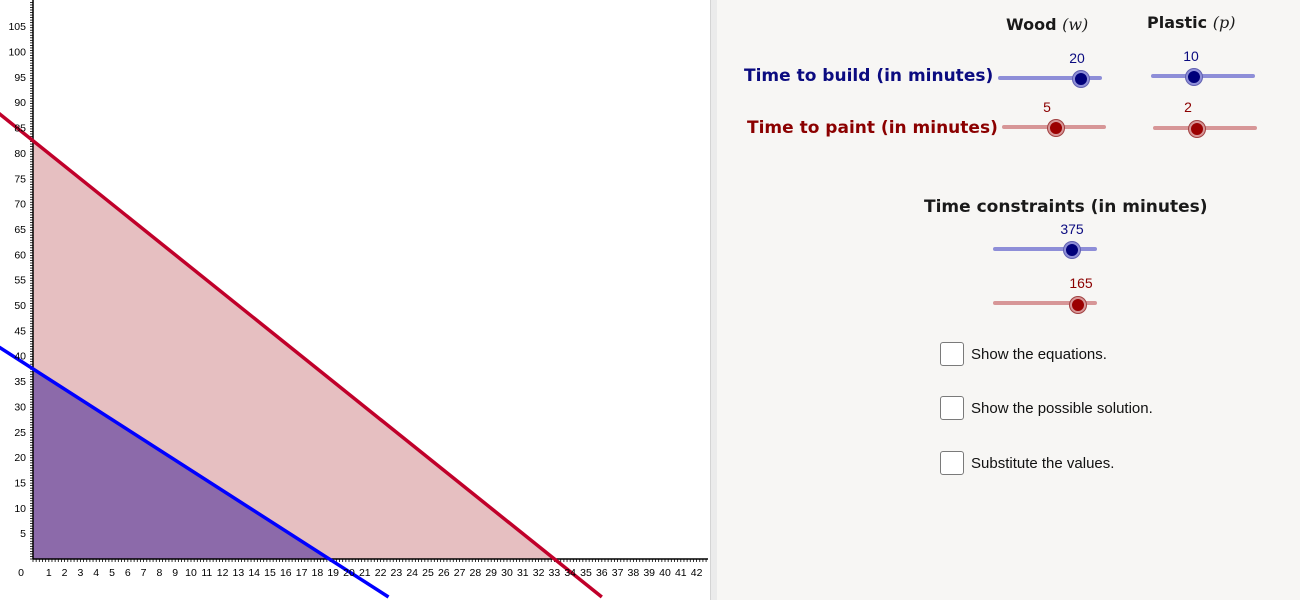  Describe the element at coordinates (302, 573) in the screenshot. I see `x-tick-label: 17` at that location.